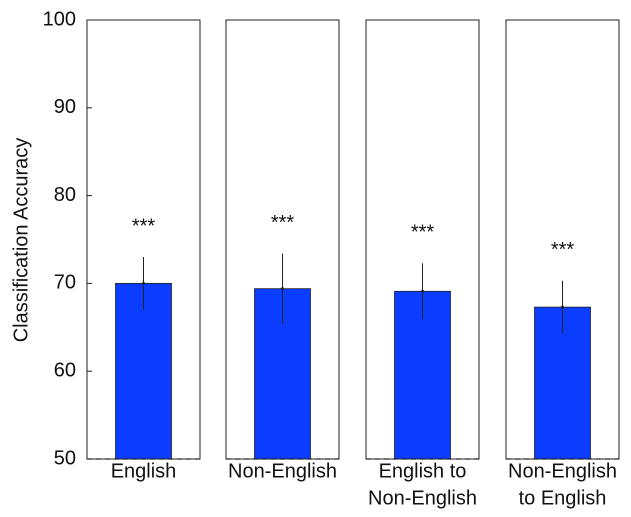  Describe the element at coordinates (65, 195) in the screenshot. I see `y-tick-label: 80` at that location.